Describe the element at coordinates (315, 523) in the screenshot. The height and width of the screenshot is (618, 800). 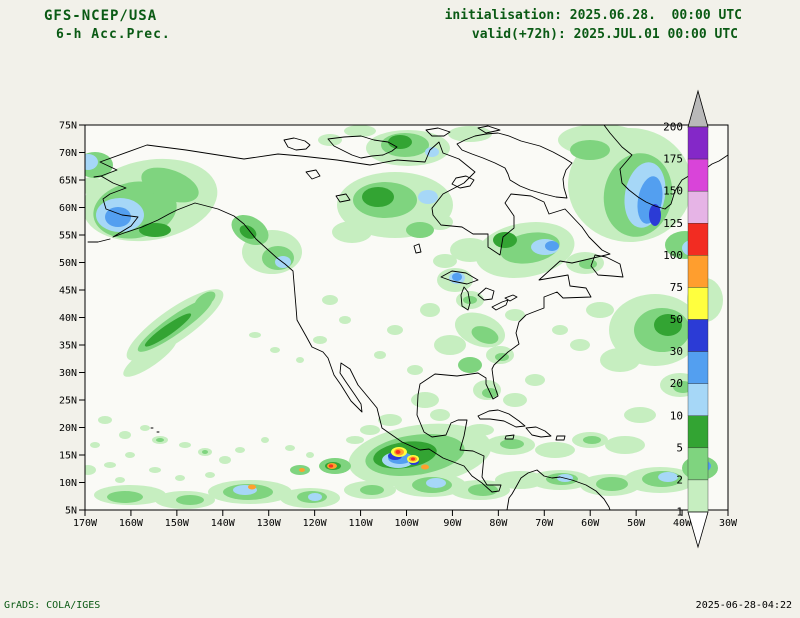
I see `lon-label: 120W` at that location.